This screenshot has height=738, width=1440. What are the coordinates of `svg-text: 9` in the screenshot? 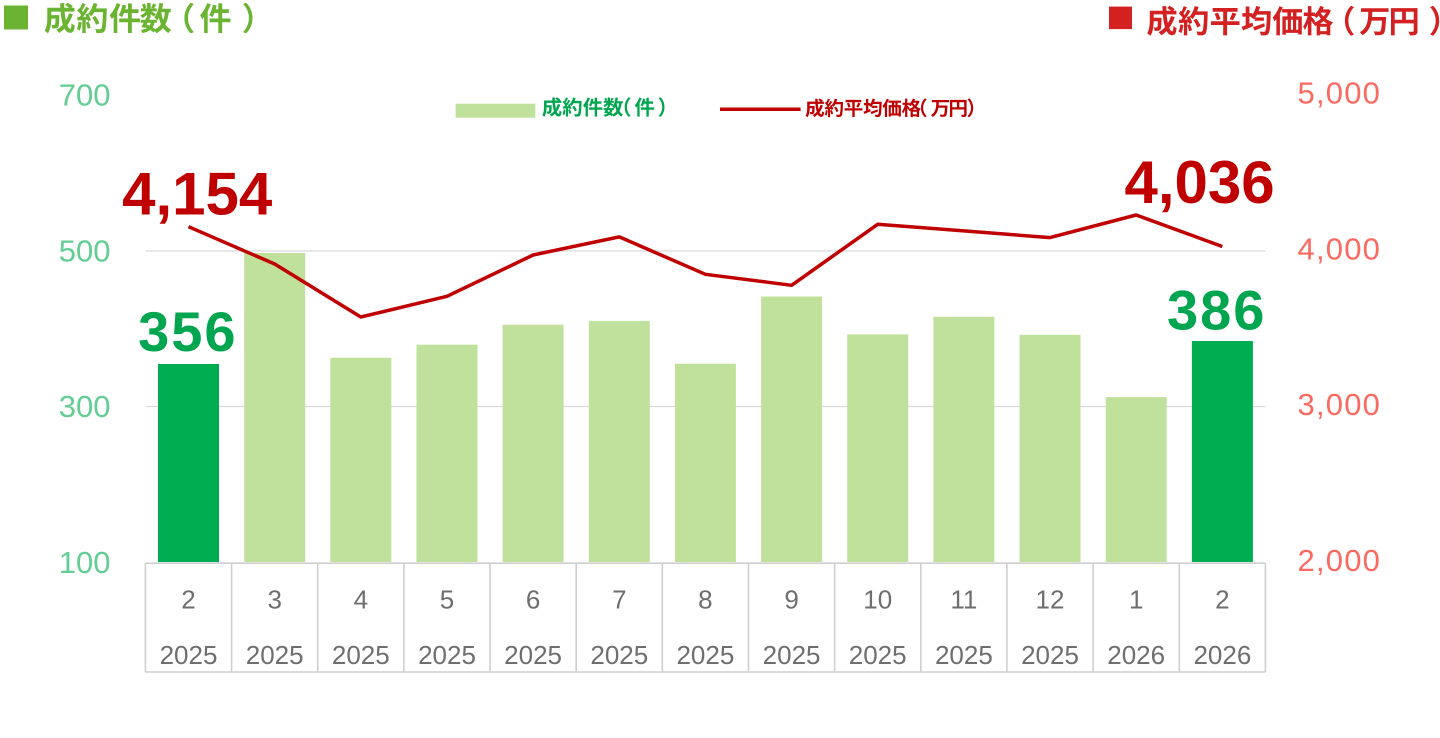 It's located at (791, 600).